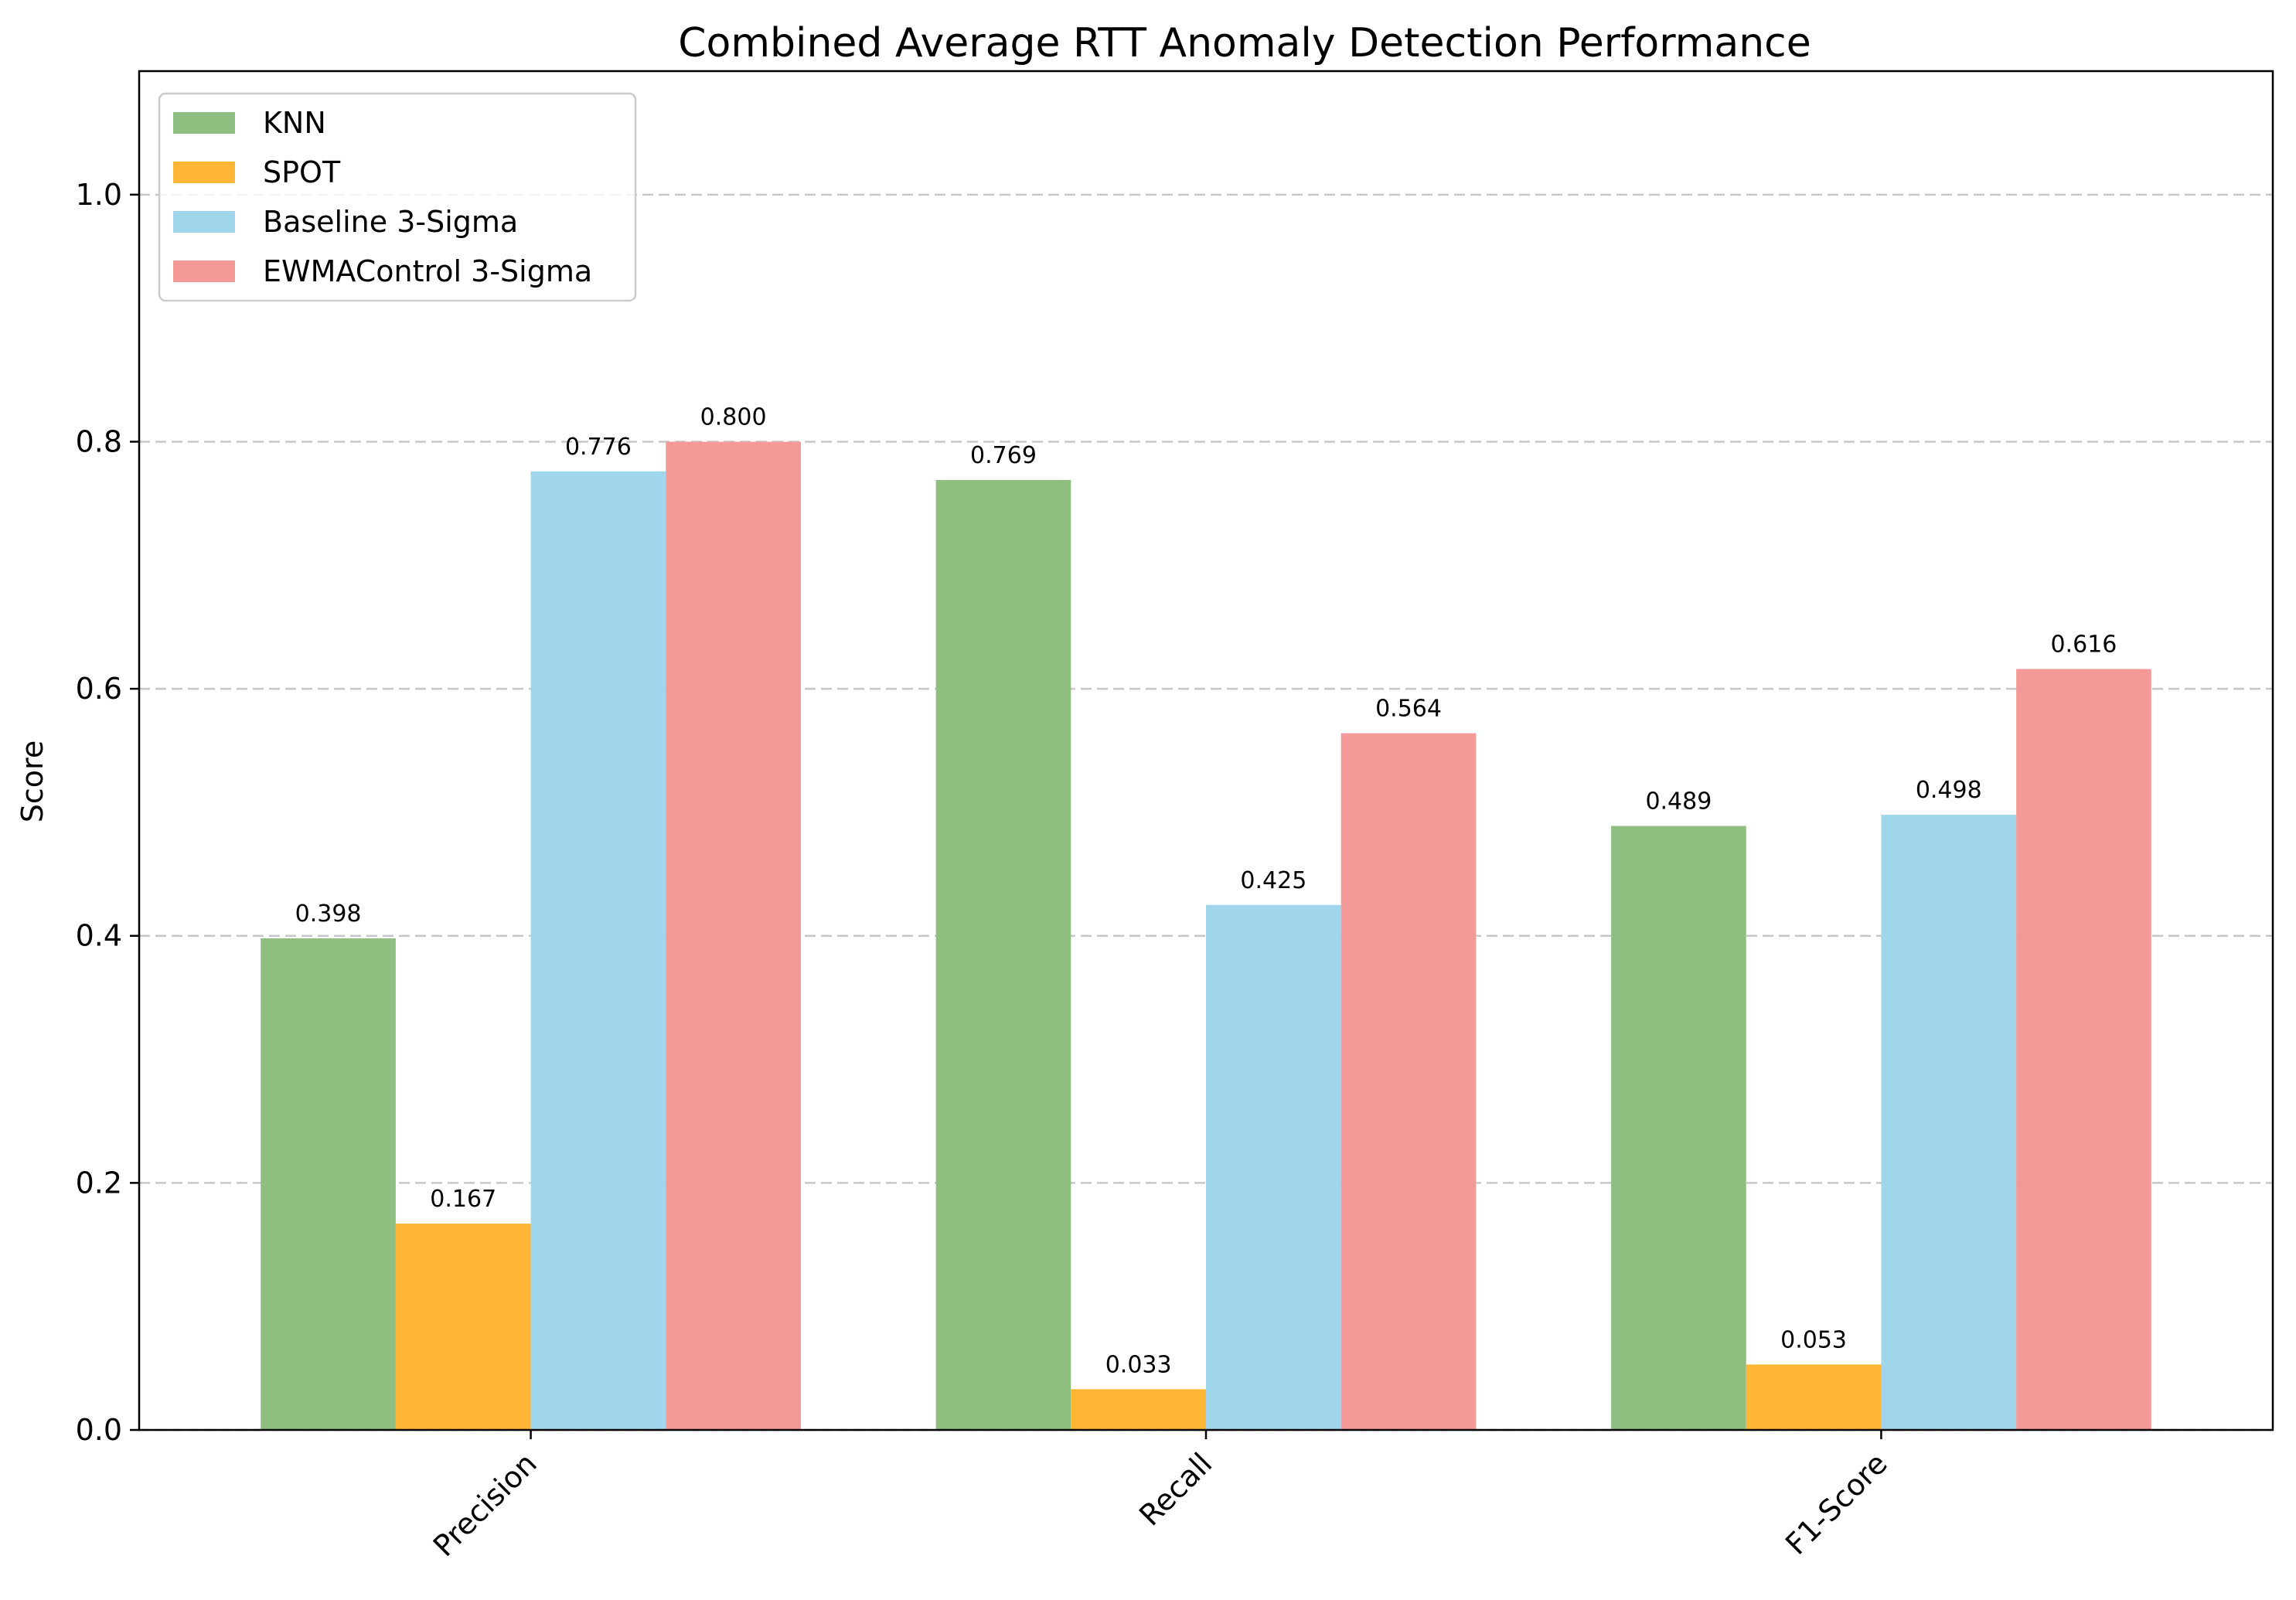 The height and width of the screenshot is (1600, 2296). I want to click on x-tick-label: Recall, so click(1175, 1489).